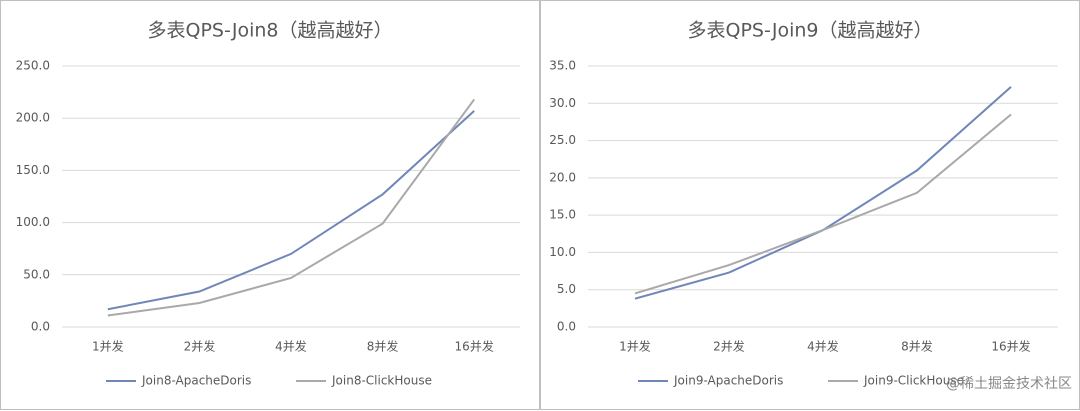 Image resolution: width=1080 pixels, height=411 pixels. What do you see at coordinates (33, 222) in the screenshot?
I see `y-tick-label: 100.0` at bounding box center [33, 222].